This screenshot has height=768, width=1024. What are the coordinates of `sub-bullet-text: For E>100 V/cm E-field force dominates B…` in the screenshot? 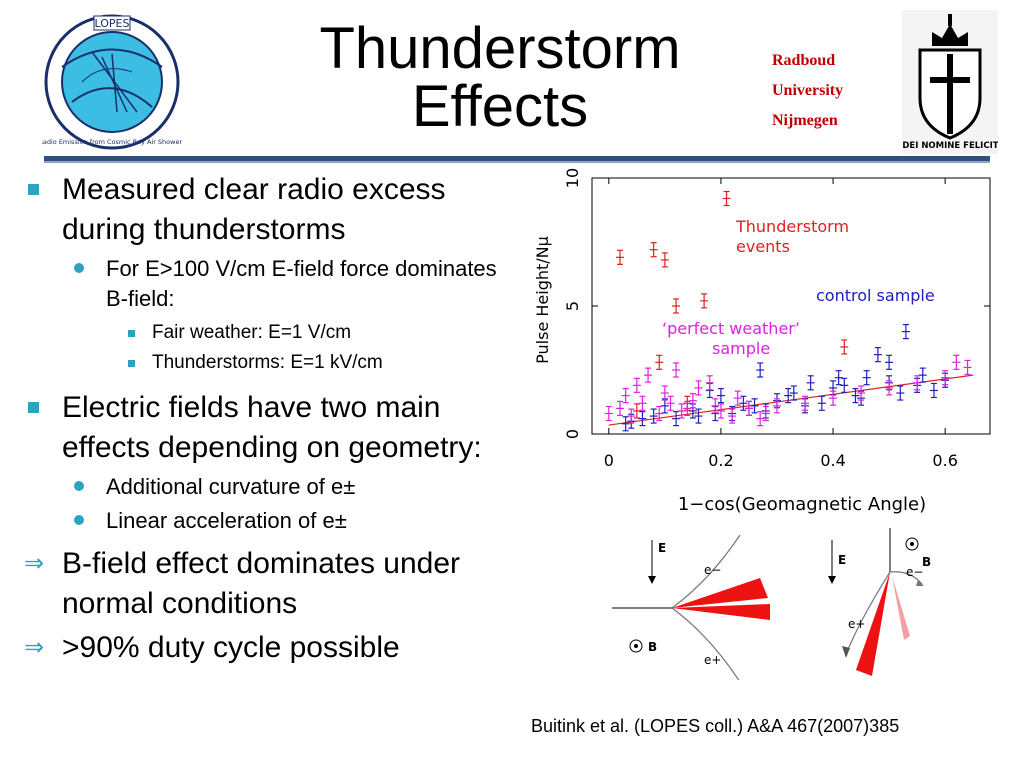 It's located at (301, 283).